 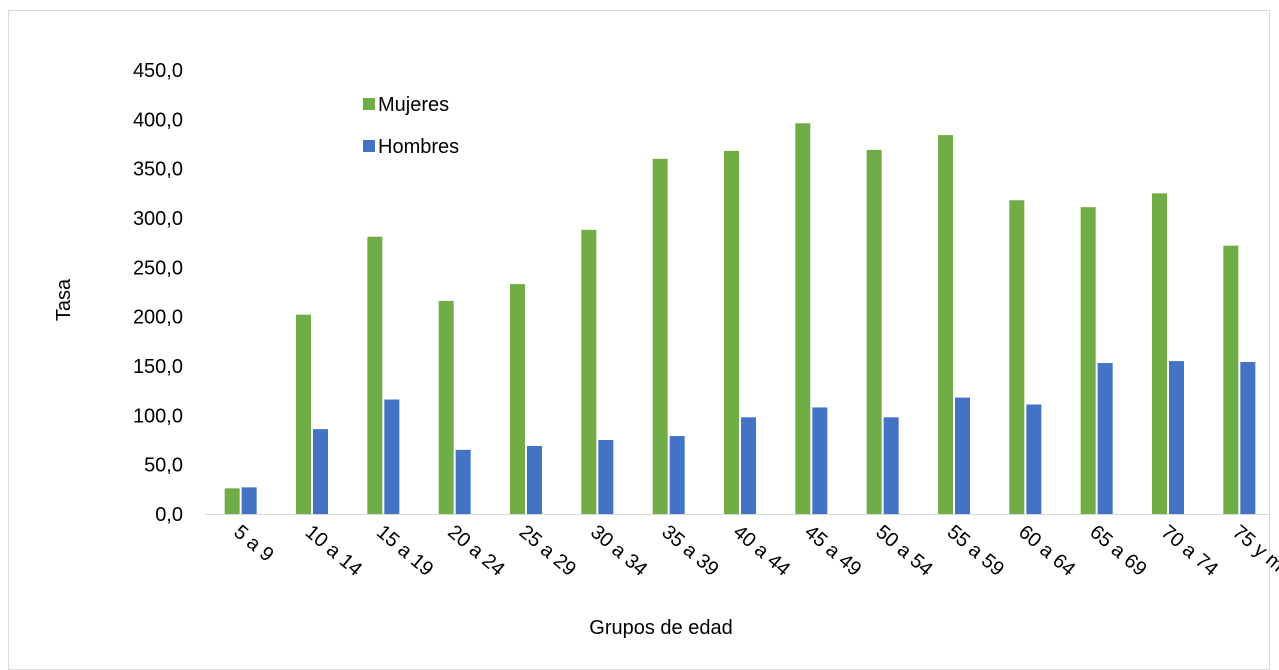 I want to click on x-tick-label: 30 a 34, so click(x=618, y=551).